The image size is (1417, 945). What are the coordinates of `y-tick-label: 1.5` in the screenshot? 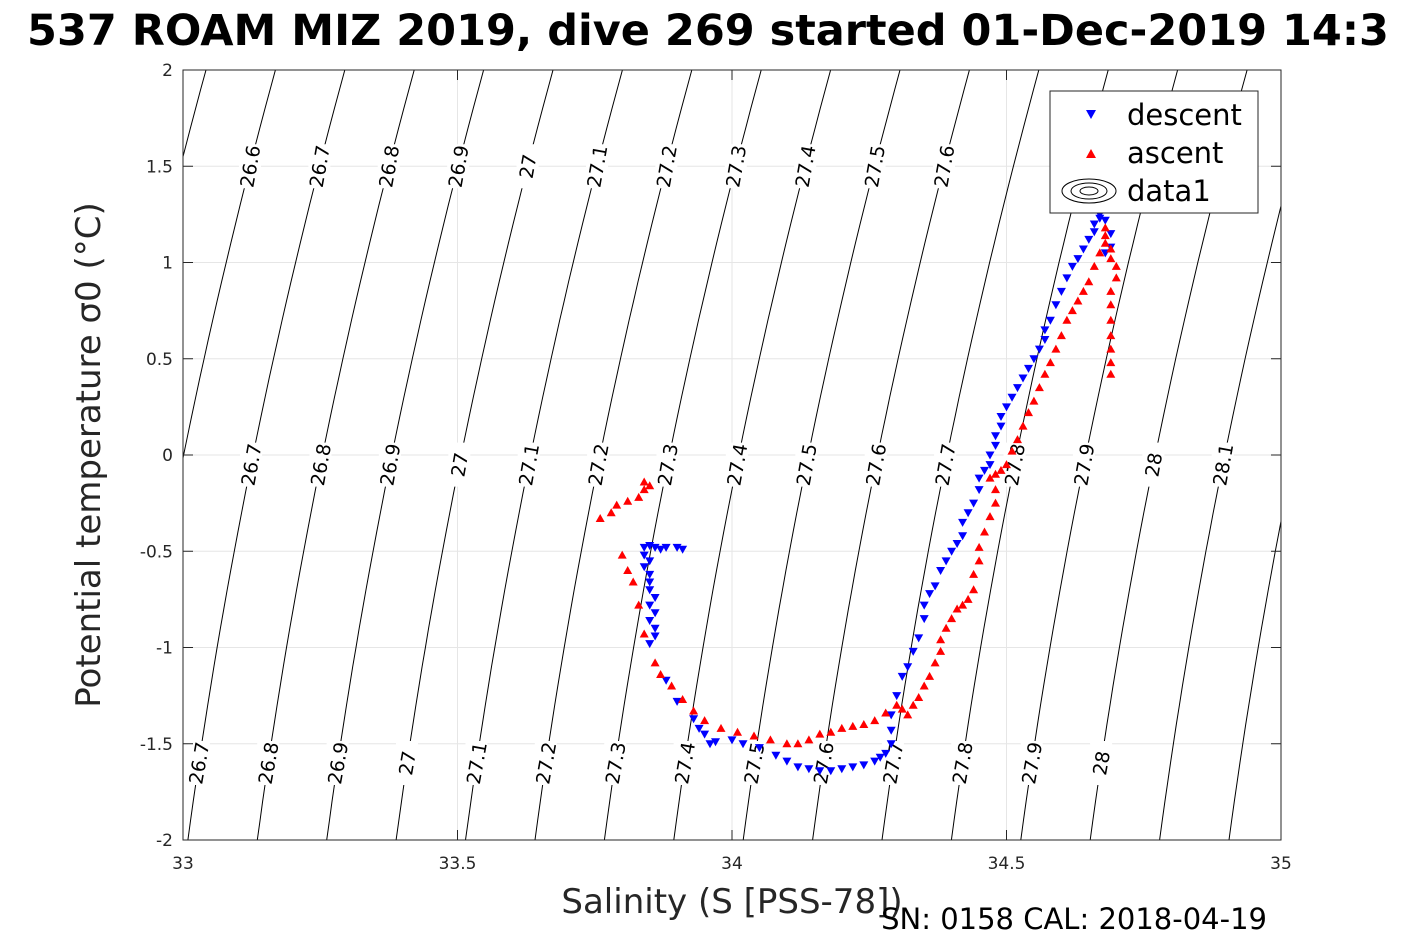 It's located at (159, 167).